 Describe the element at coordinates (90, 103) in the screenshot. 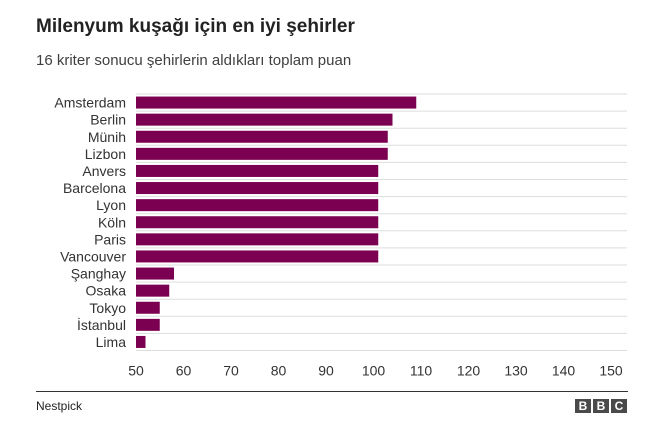

I see `category-label: Amsterdam` at that location.